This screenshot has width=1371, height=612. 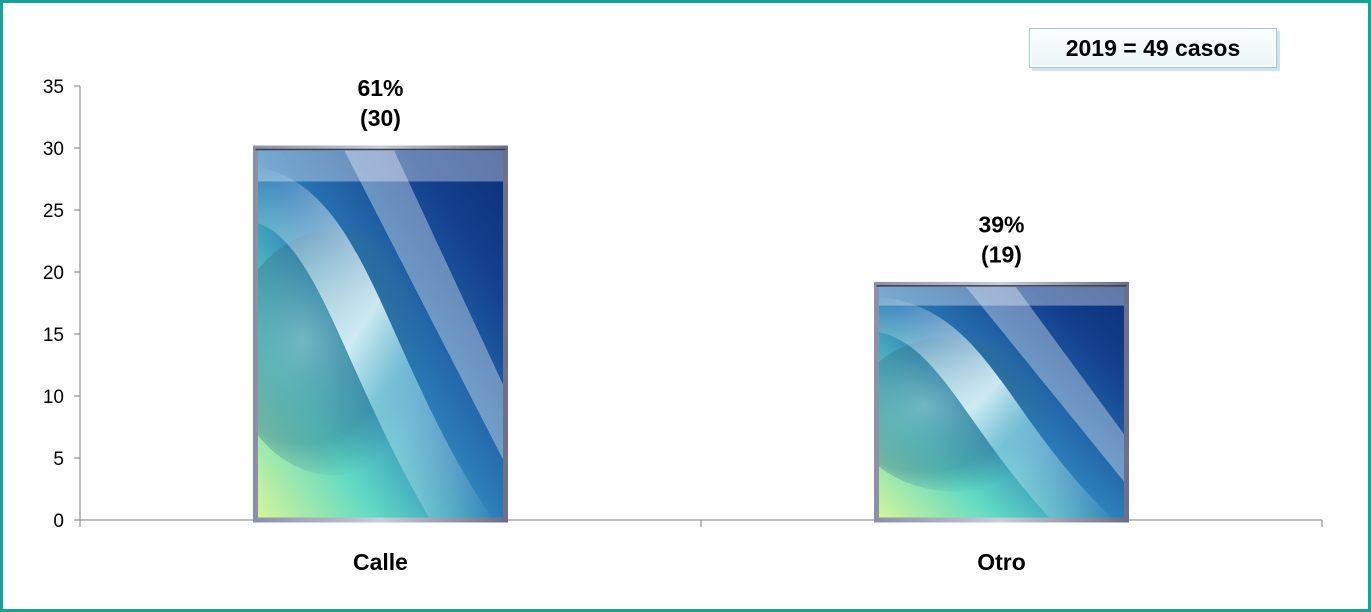 I want to click on bar-calle, so click(x=380, y=334).